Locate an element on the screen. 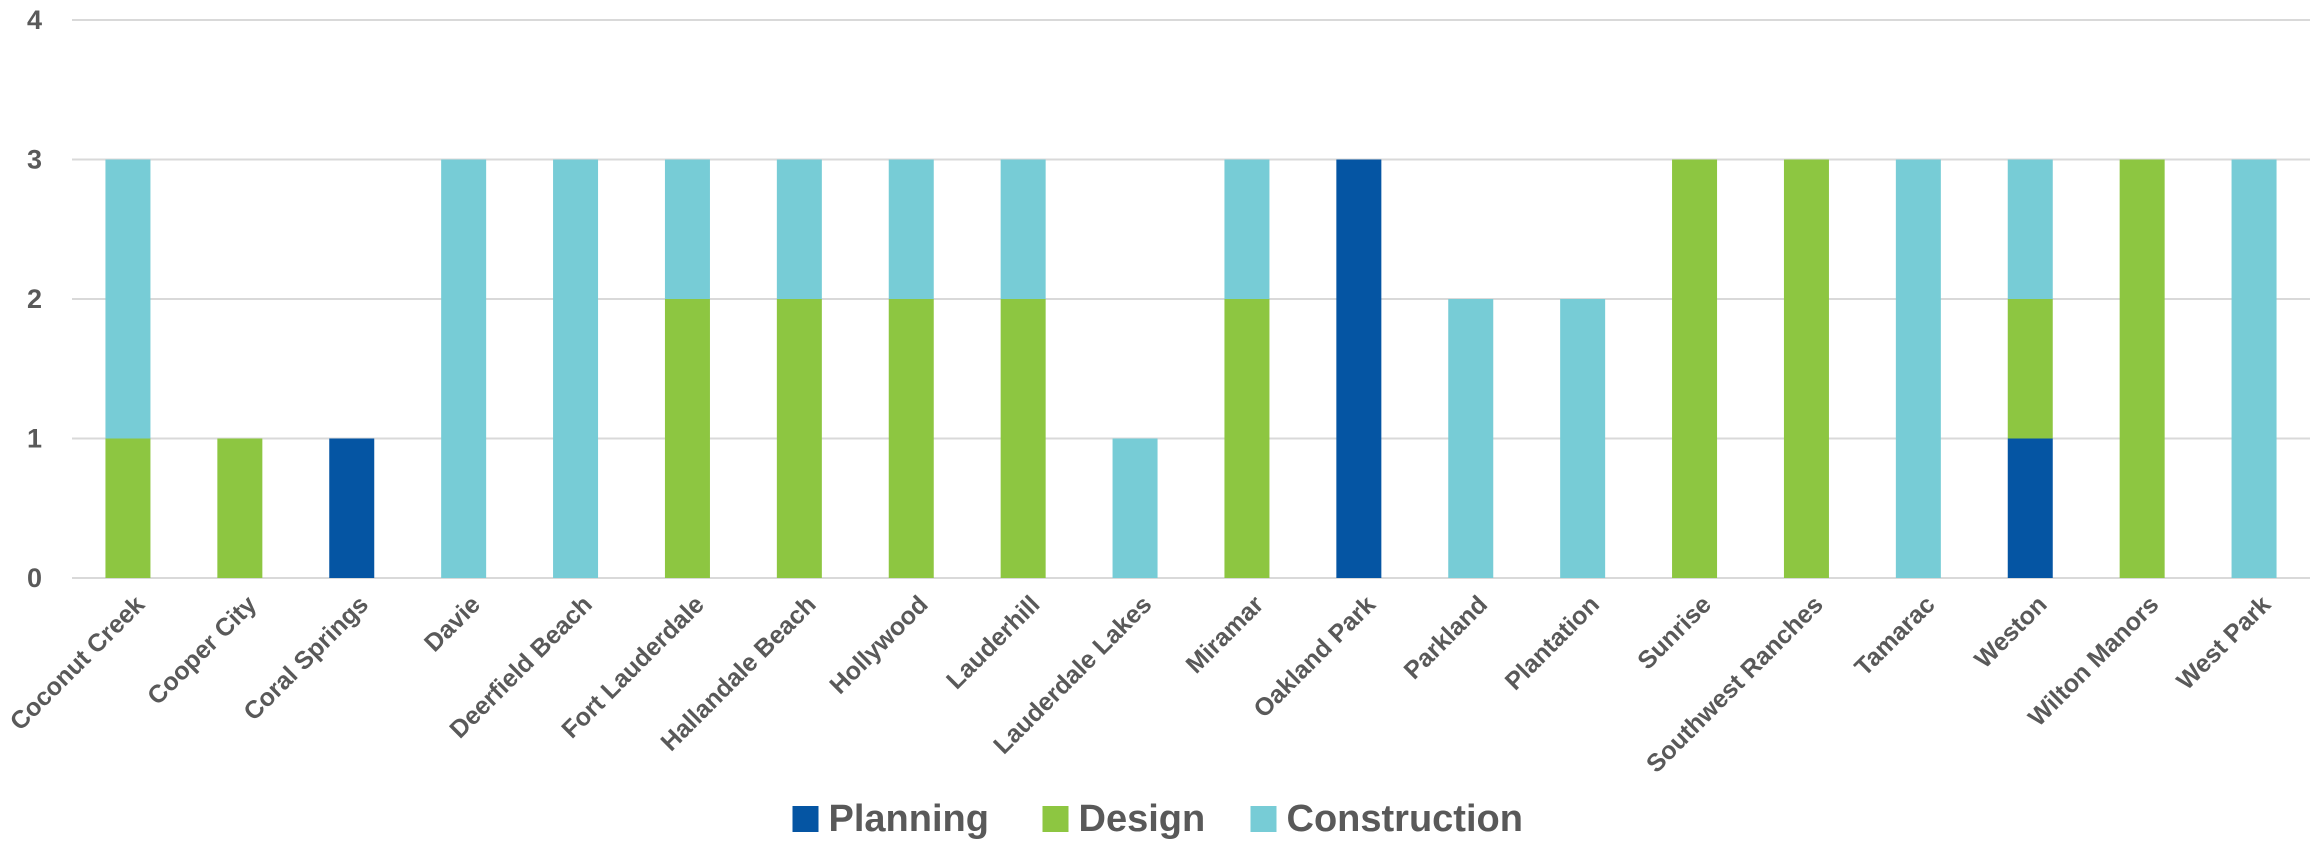 This screenshot has width=2315, height=853. y-tick-label: 3 is located at coordinates (34, 160).